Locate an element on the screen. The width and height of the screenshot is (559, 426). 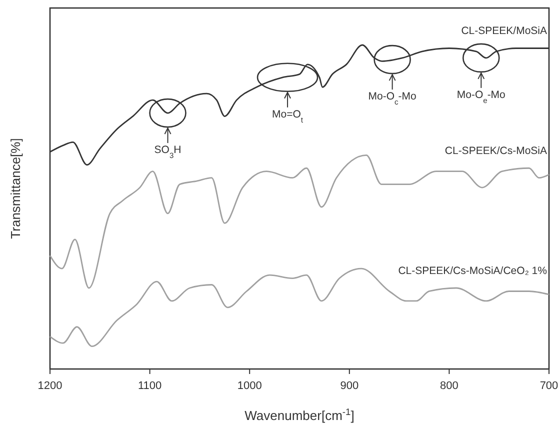
y-axis-title: Transmittance[%] is located at coordinates (15, 188).